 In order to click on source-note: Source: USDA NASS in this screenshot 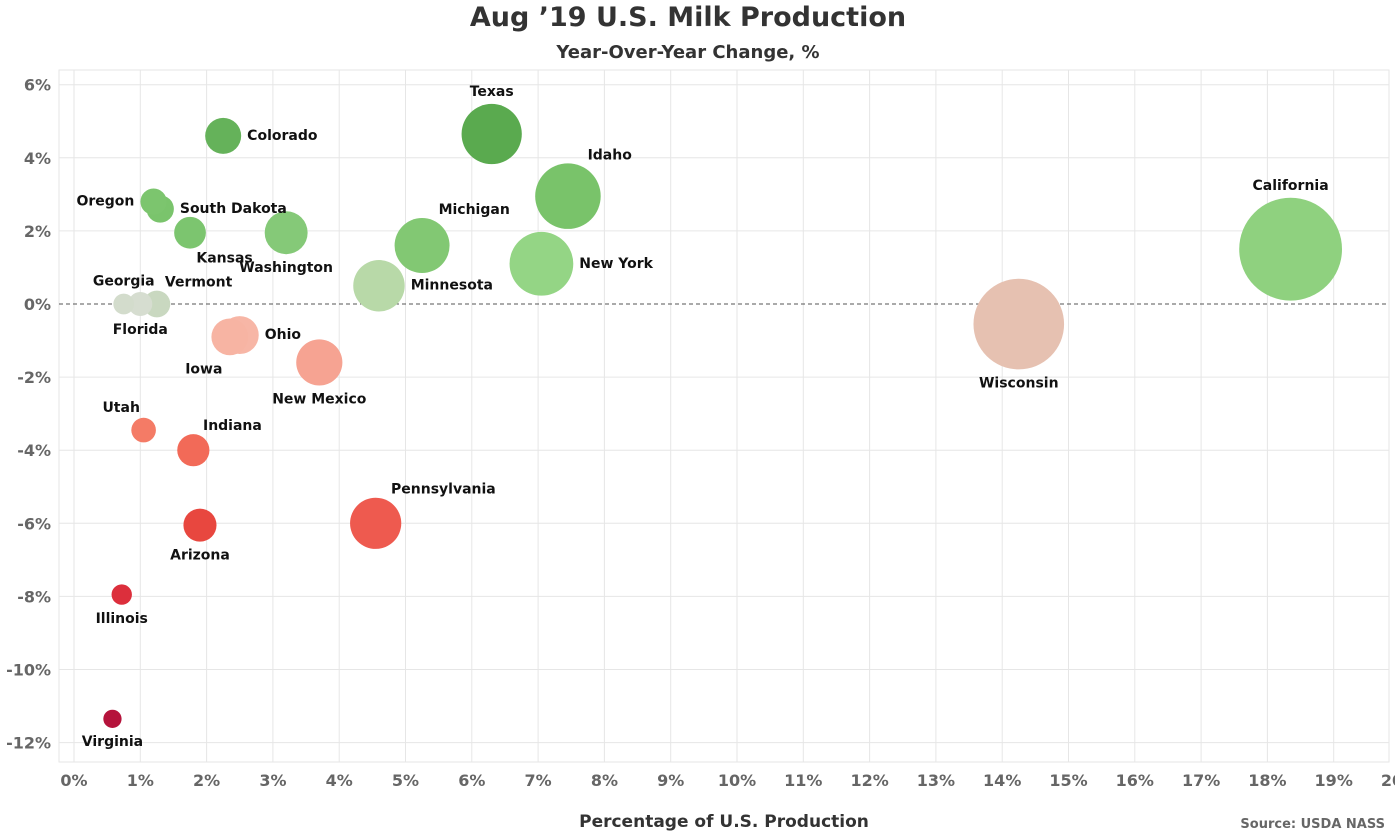, I will do `click(1312, 824)`.